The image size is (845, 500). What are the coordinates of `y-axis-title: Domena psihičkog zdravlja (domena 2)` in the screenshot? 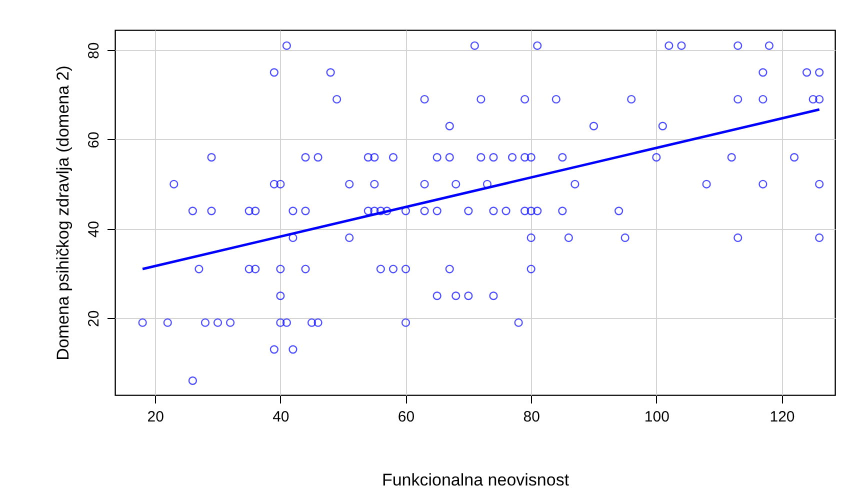 It's located at (63, 213).